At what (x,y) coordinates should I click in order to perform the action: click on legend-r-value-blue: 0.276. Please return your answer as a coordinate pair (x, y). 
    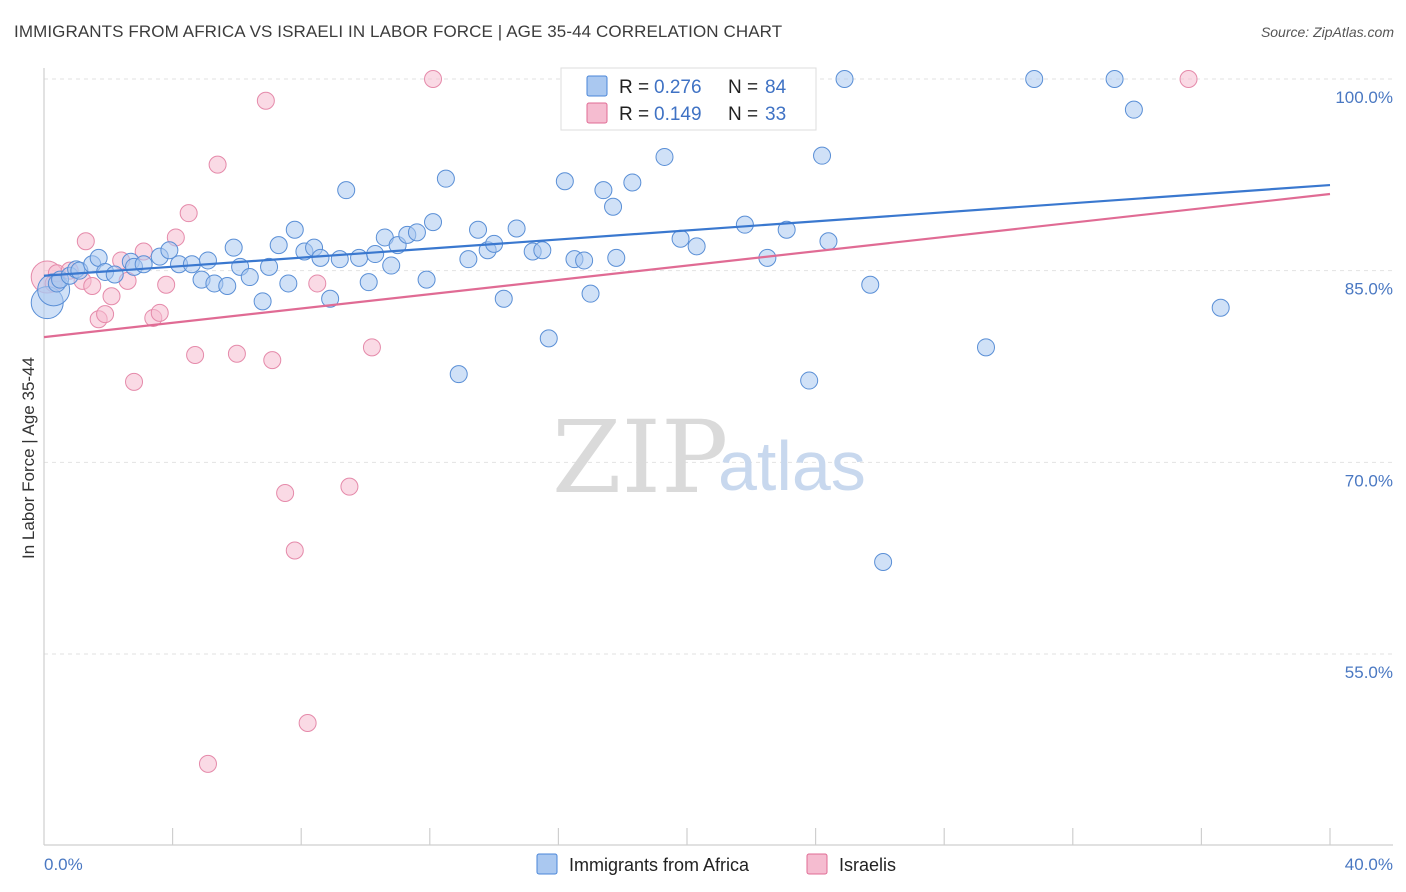
    Looking at the image, I should click on (678, 87).